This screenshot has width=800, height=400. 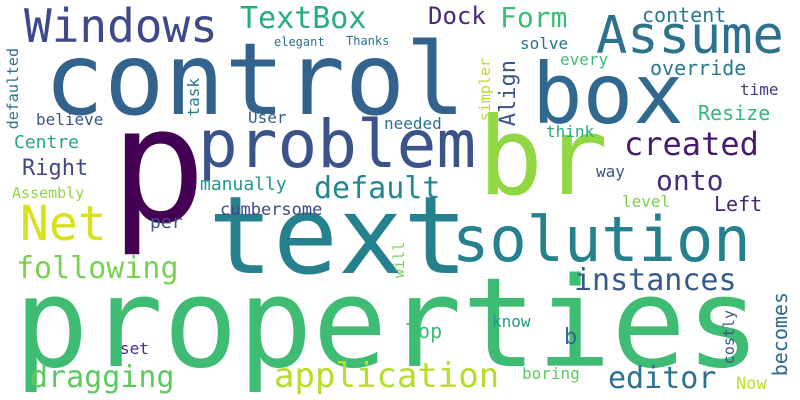 I want to click on word-net: Net, so click(x=63, y=224).